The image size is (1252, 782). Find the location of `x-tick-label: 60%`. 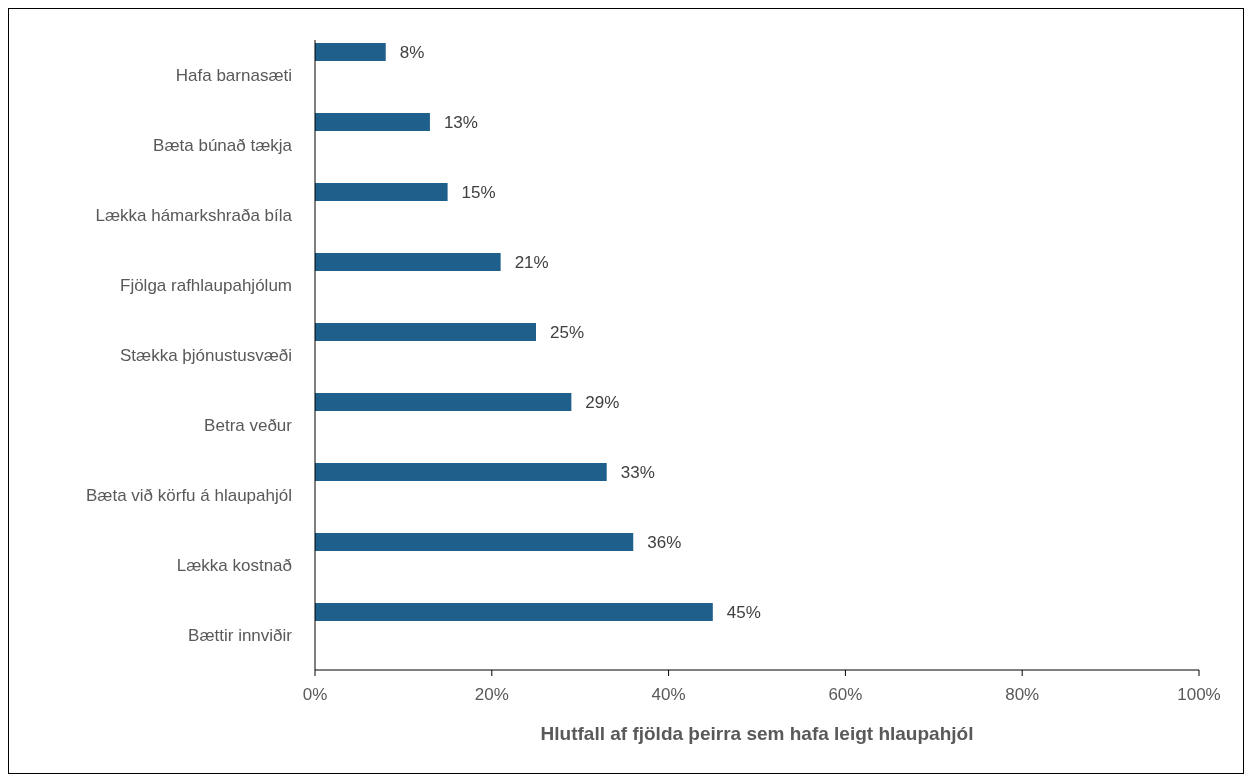

x-tick-label: 60% is located at coordinates (845, 694).